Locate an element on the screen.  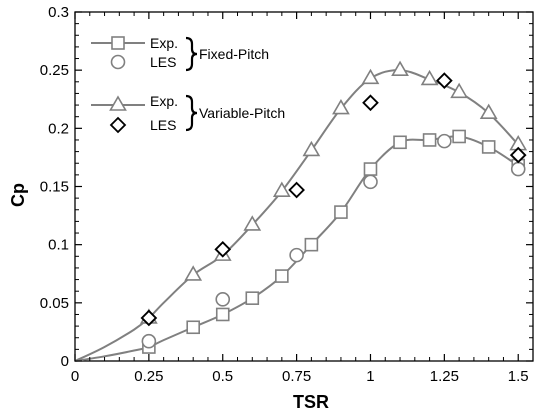
y-axis-label: Cp is located at coordinates (18, 195).